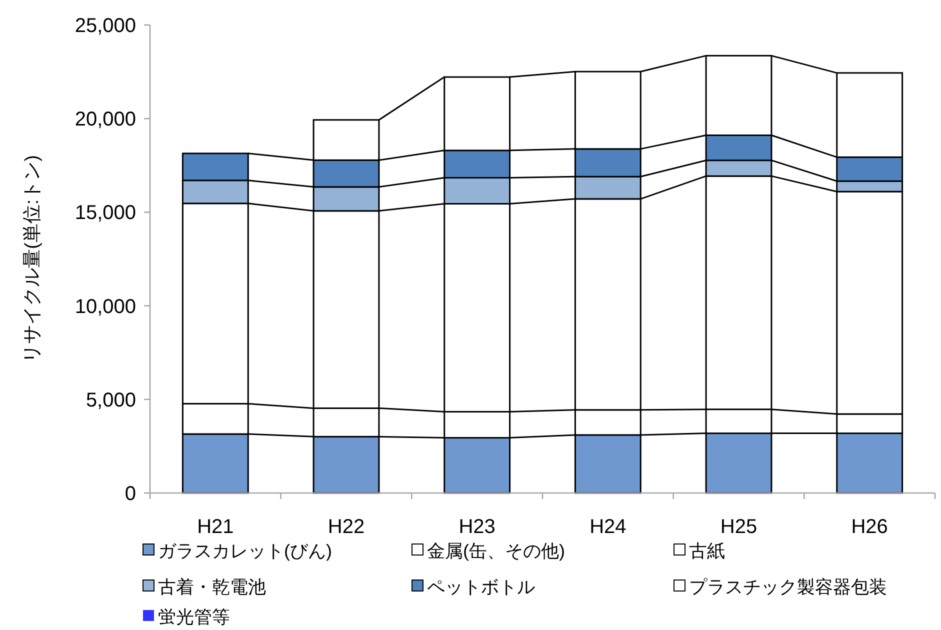 The width and height of the screenshot is (941, 630). What do you see at coordinates (215, 527) in the screenshot?
I see `x-tick-label: H21` at bounding box center [215, 527].